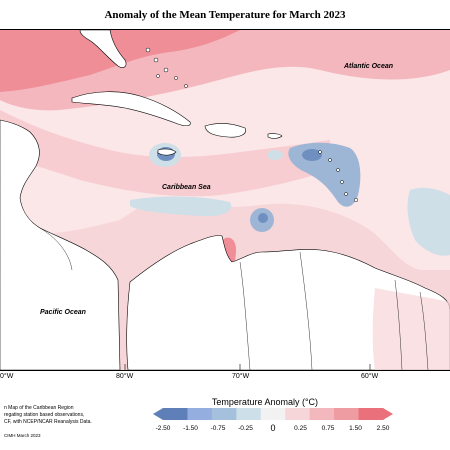  What do you see at coordinates (338, 176) in the screenshot?
I see `land-lesser-antilles` at bounding box center [338, 176].